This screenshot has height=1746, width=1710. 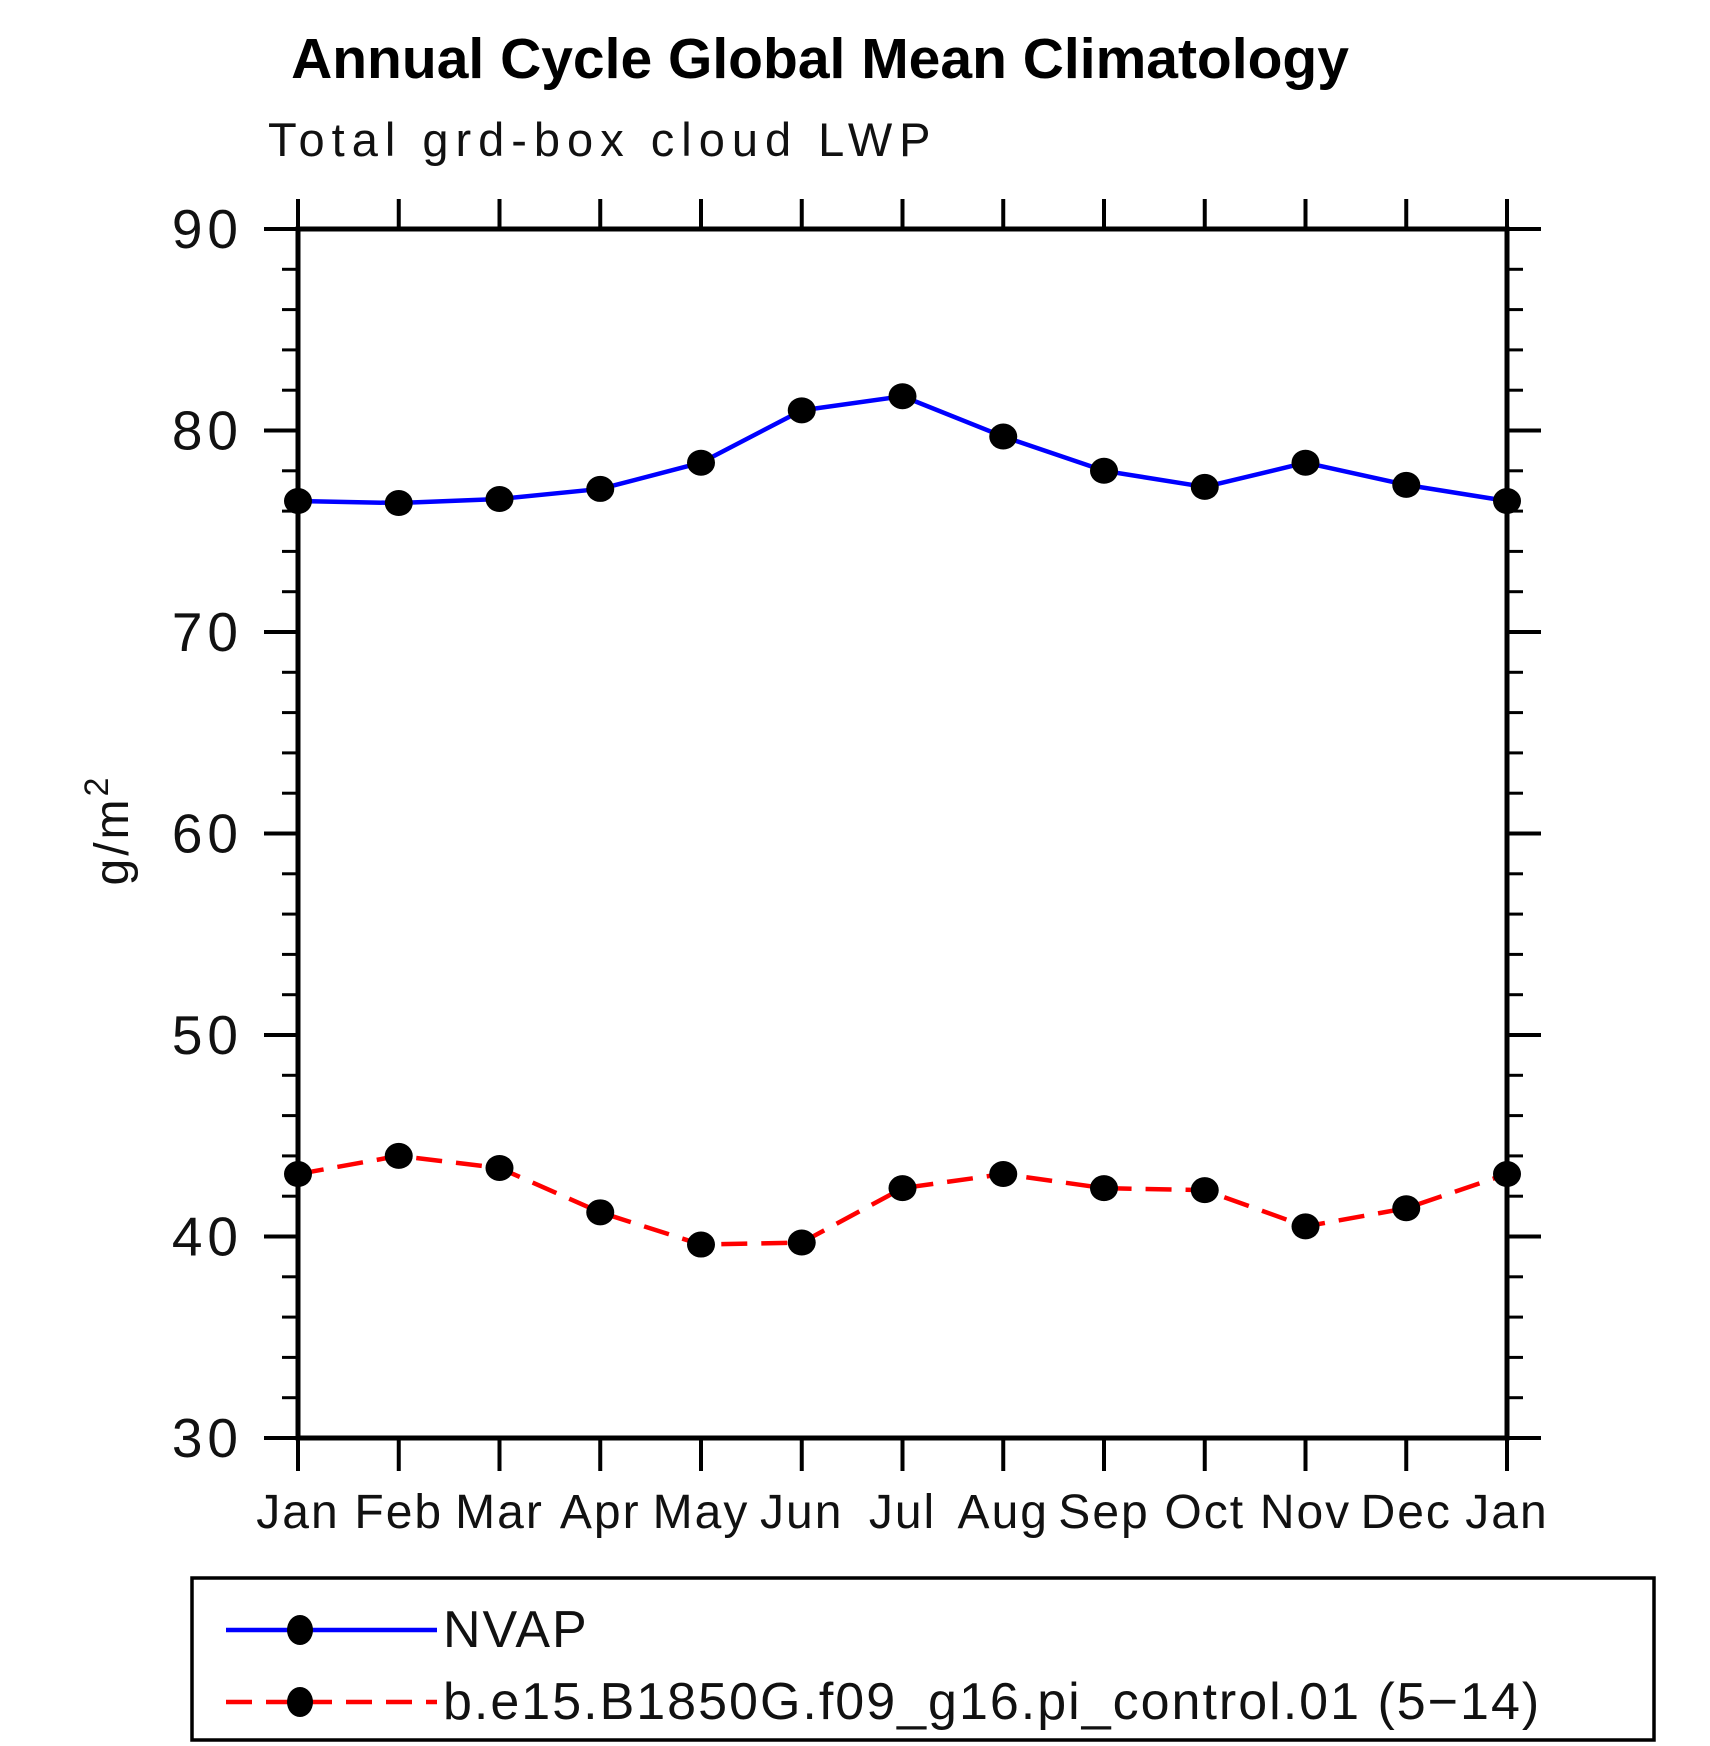 What do you see at coordinates (801, 1512) in the screenshot?
I see `x-axis-tick-label: Jun` at bounding box center [801, 1512].